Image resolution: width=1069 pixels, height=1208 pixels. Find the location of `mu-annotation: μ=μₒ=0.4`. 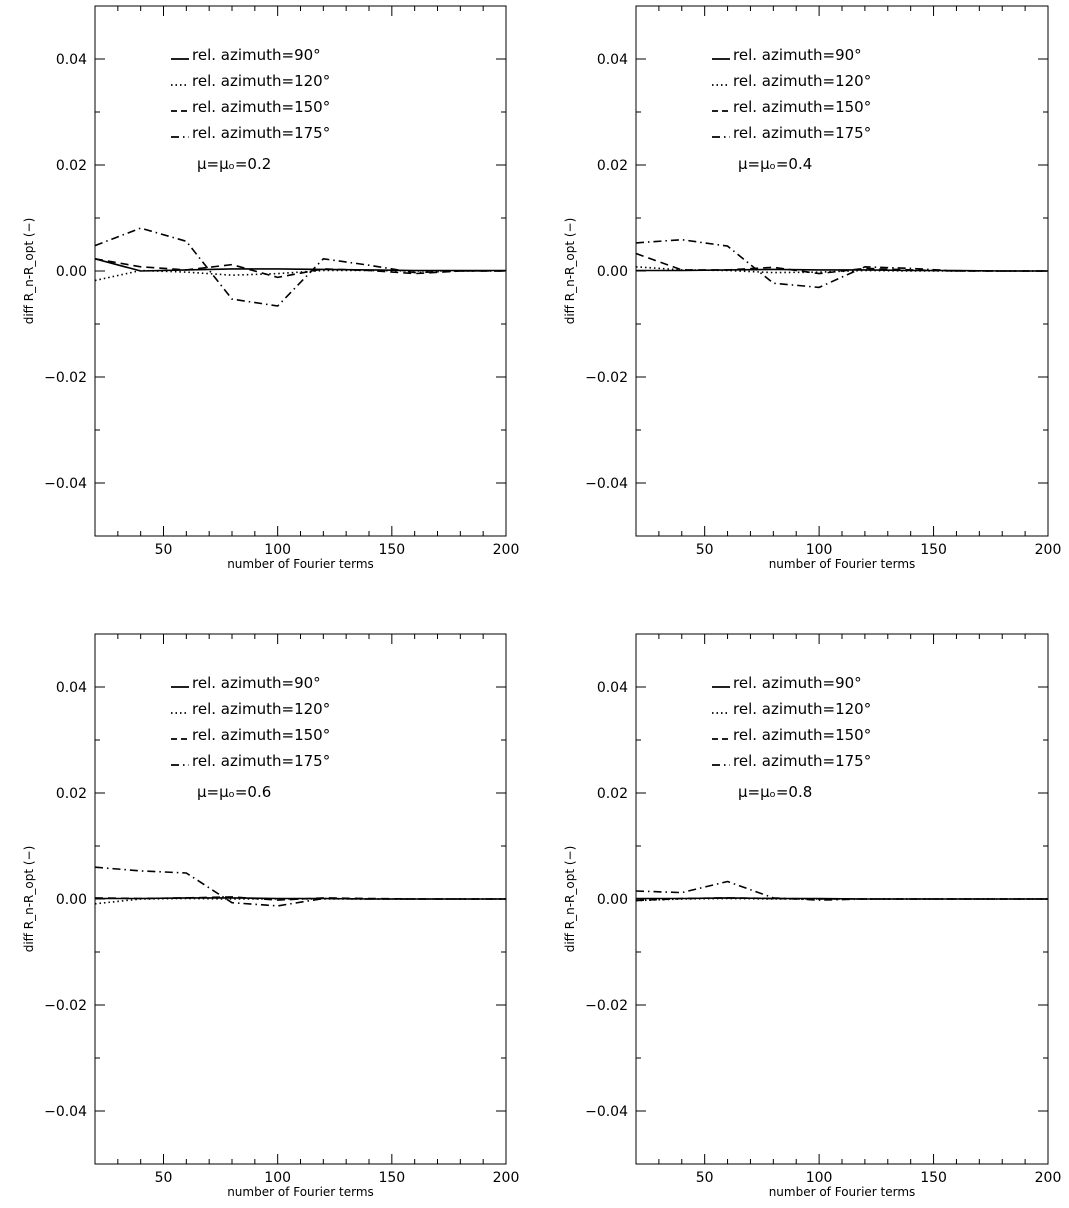

mu-annotation: μ=μₒ=0.4 is located at coordinates (775, 164).